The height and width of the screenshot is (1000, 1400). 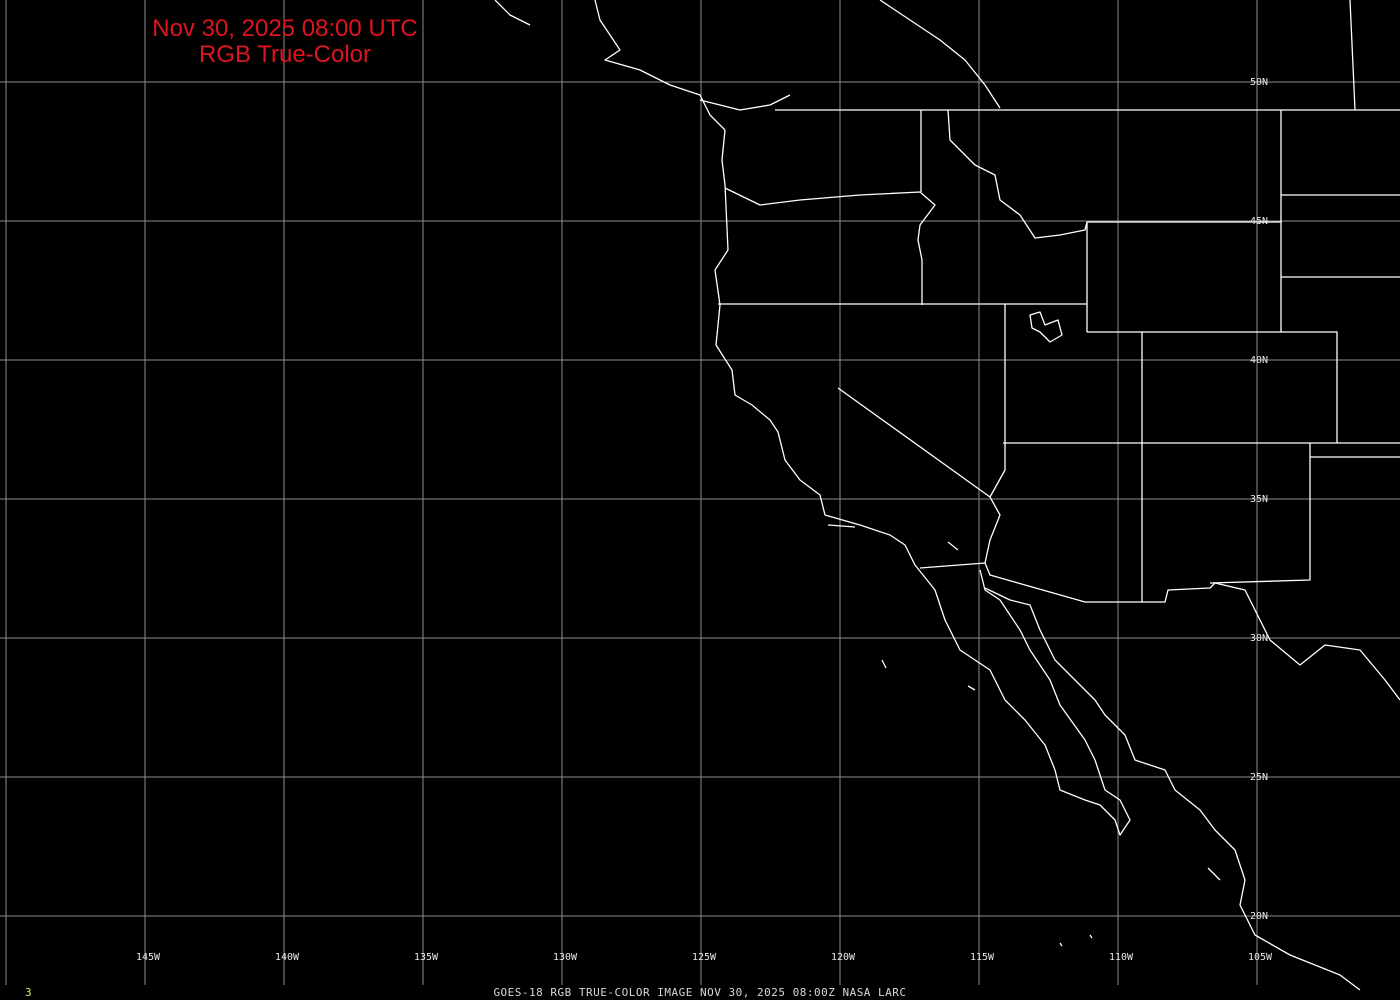 I want to click on longitude-label: 125W, so click(x=704, y=957).